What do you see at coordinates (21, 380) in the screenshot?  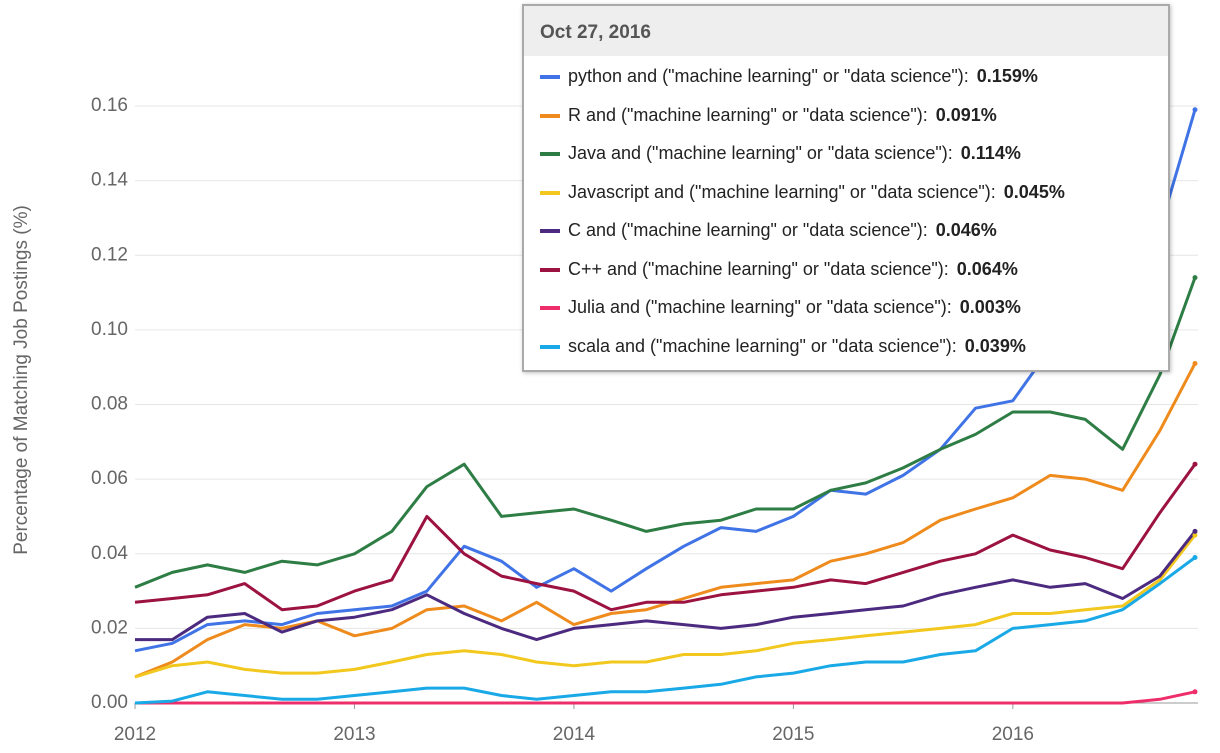 I see `y-axis-label: Percentage of Matching Job Postings (%)` at bounding box center [21, 380].